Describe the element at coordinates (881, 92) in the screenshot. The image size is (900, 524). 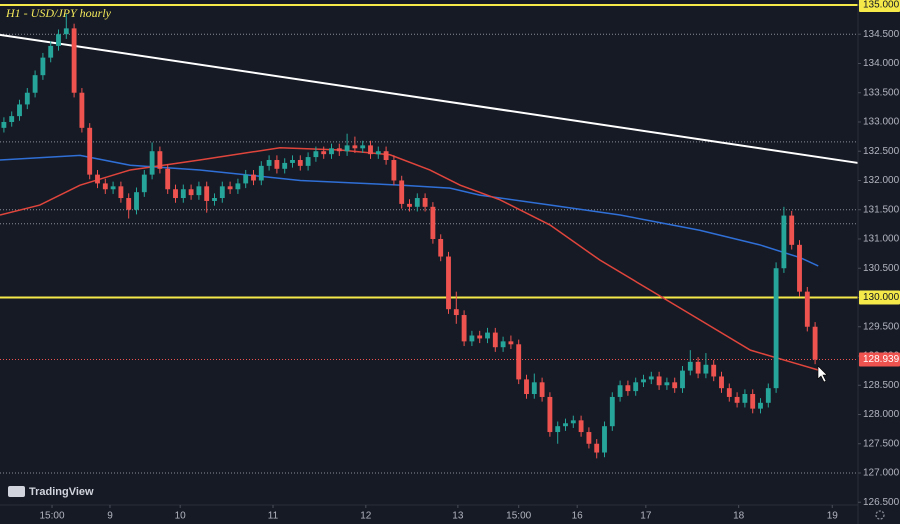
I see `y-tick-label: 133.500` at that location.